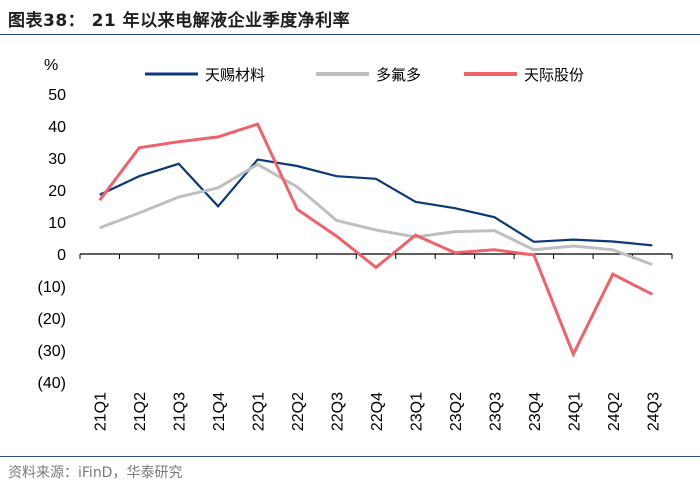  I want to click on y-tick-labels: 50 40 30 20 10 0 (10) (20) (30) (40), so click(52, 239).